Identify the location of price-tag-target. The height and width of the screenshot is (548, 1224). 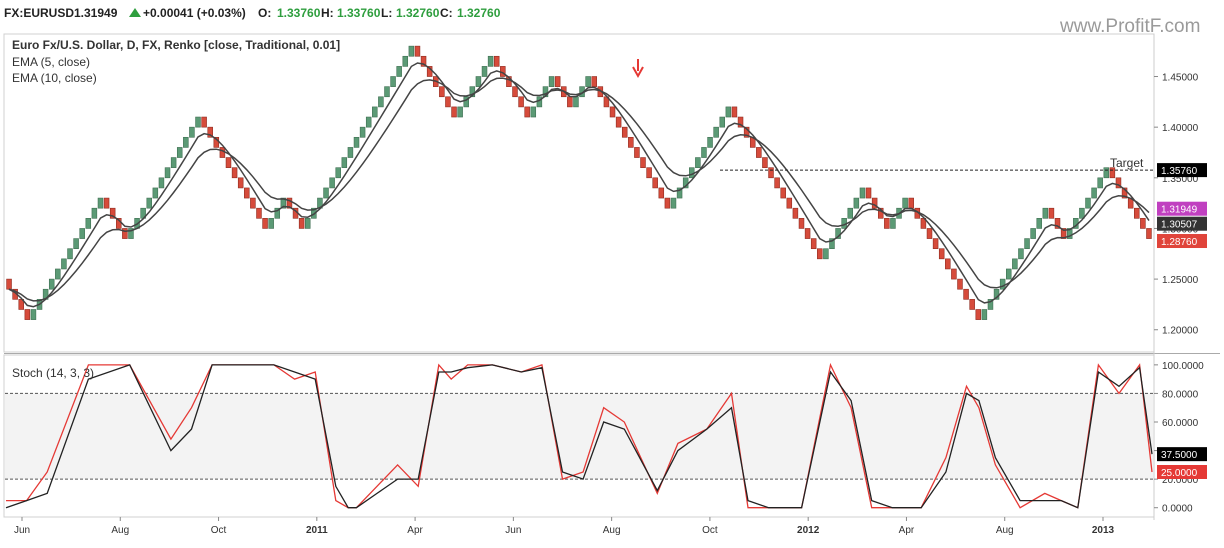
(1182, 170).